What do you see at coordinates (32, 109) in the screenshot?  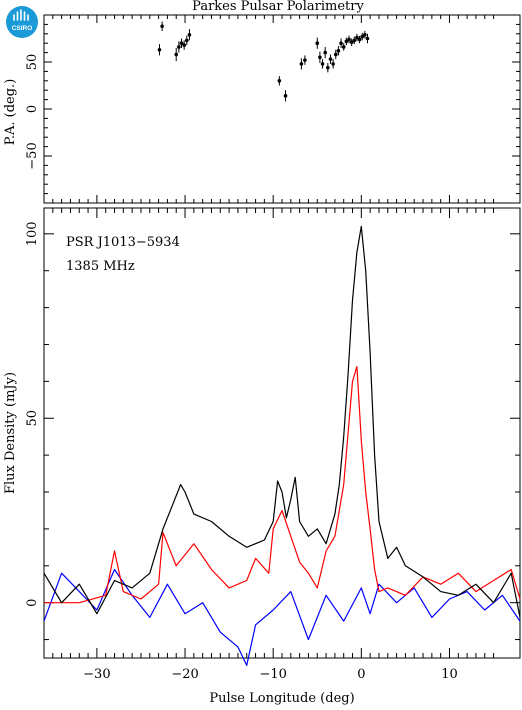 I see `pa-y-tick-label: 0` at bounding box center [32, 109].